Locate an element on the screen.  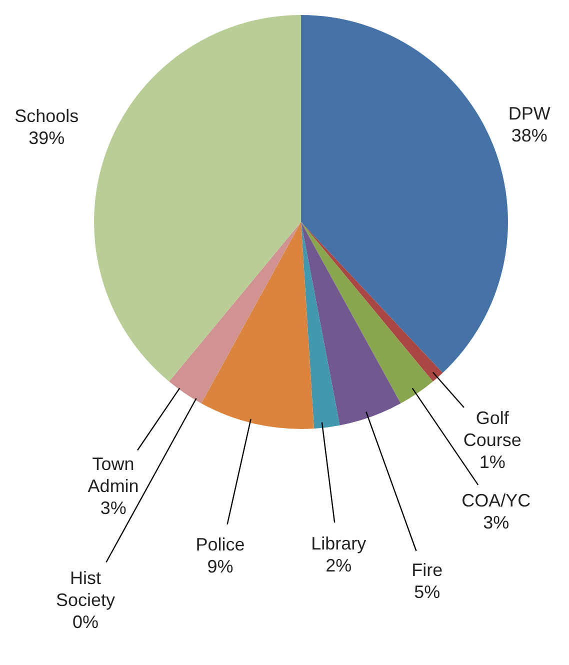
data-label: 1% is located at coordinates (492, 462).